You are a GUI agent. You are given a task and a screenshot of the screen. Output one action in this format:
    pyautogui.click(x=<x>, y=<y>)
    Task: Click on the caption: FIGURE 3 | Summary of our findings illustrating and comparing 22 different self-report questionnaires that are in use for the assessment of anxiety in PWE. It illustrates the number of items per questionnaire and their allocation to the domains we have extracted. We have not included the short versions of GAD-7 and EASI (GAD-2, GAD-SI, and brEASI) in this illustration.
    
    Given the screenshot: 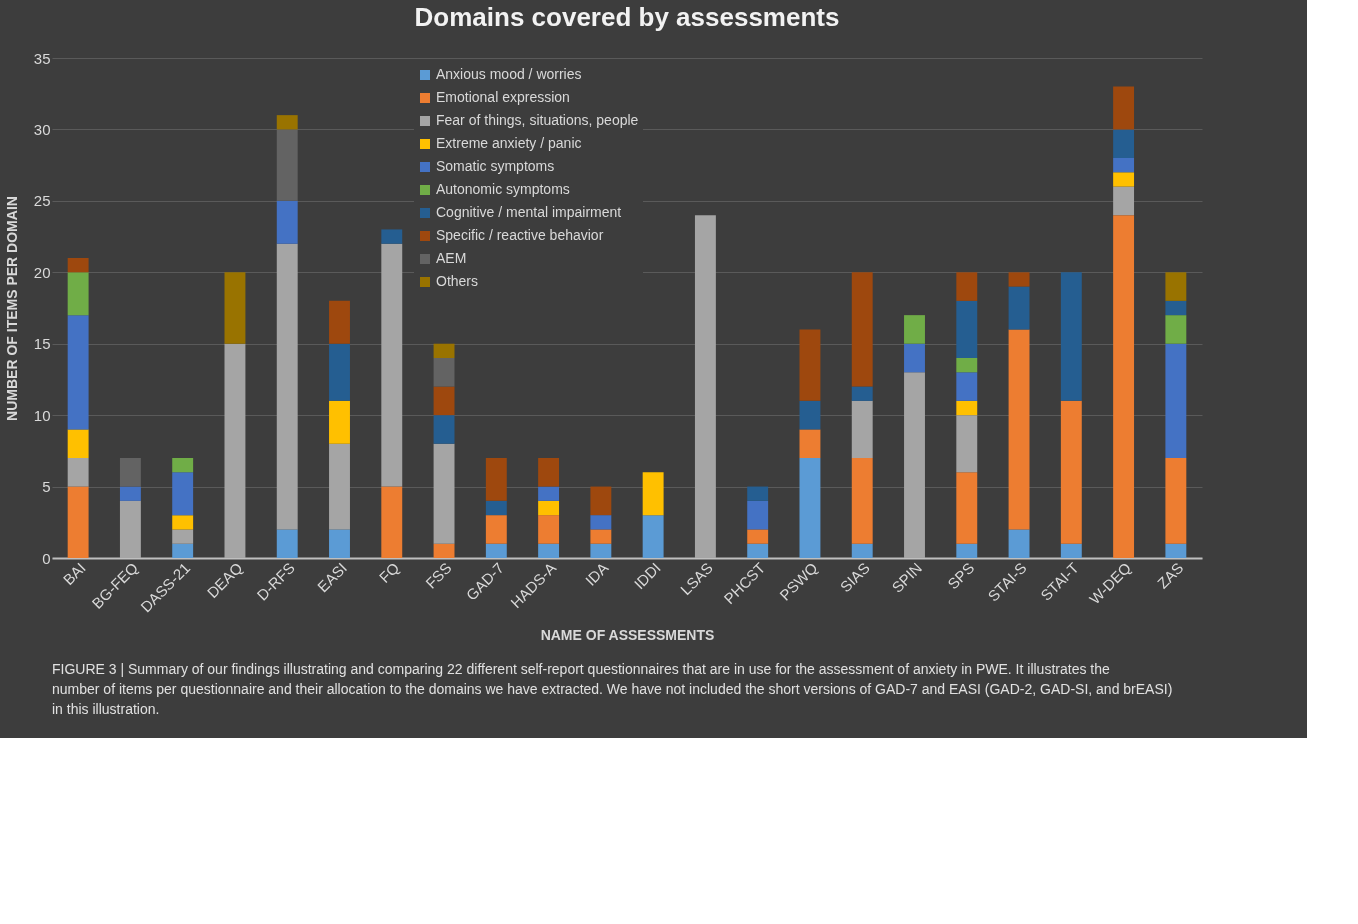 What is the action you would take?
    pyautogui.click(x=612, y=689)
    